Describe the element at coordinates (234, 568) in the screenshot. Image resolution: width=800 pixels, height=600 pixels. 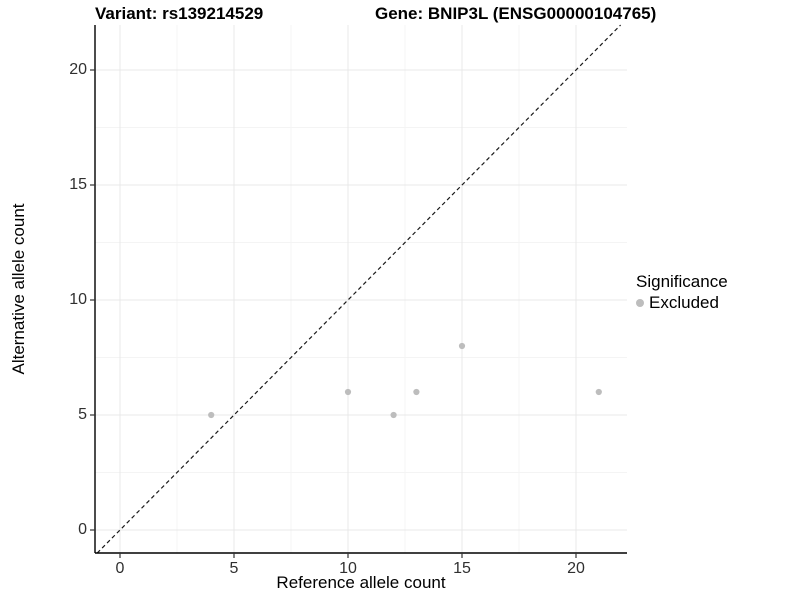
I see `x-tick-label: 5` at that location.